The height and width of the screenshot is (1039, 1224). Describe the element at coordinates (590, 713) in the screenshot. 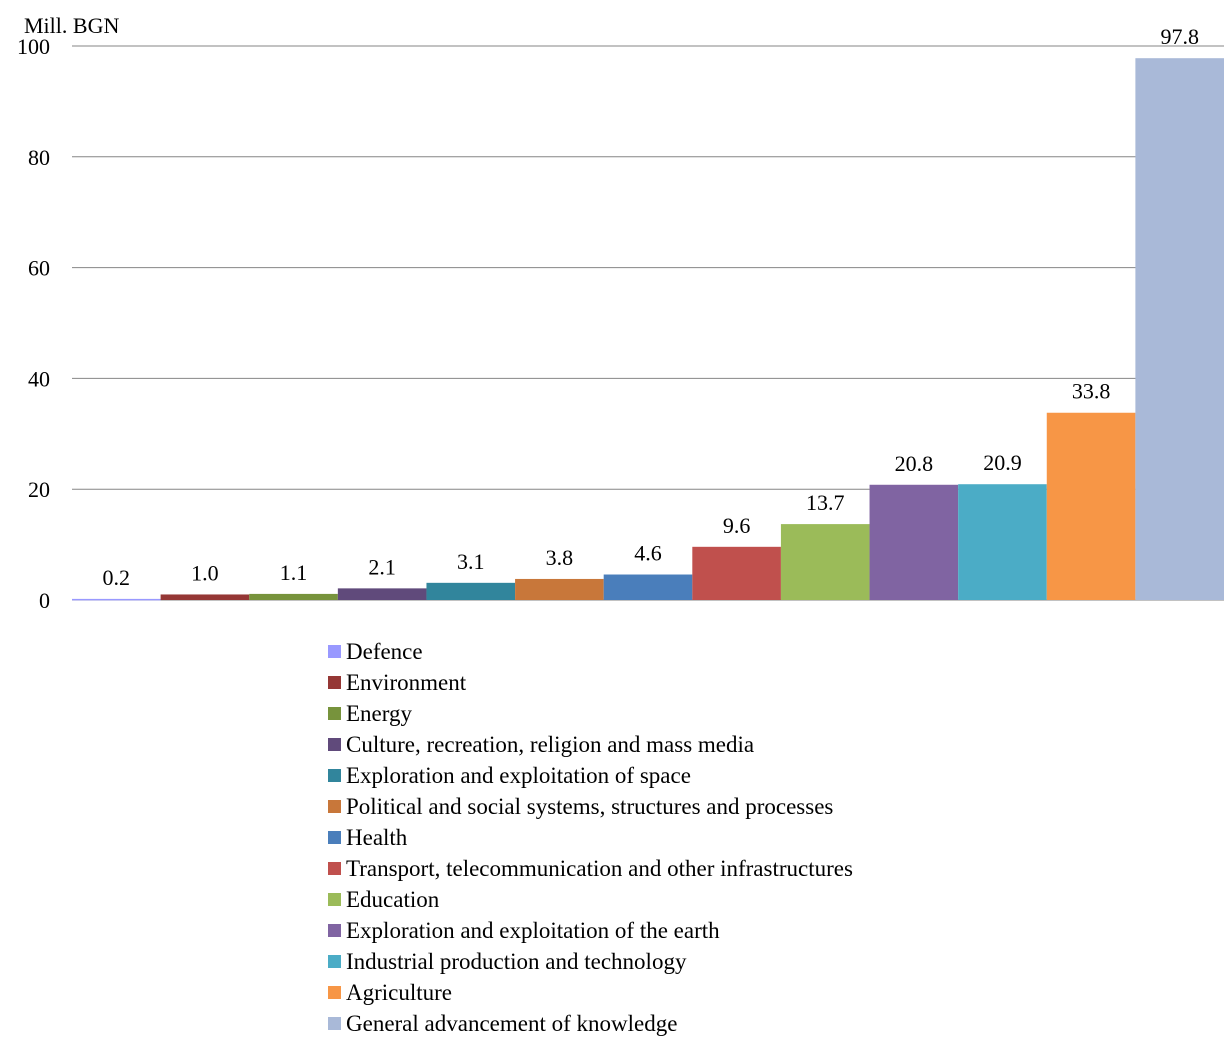

I see `legend-item: Energy` at that location.